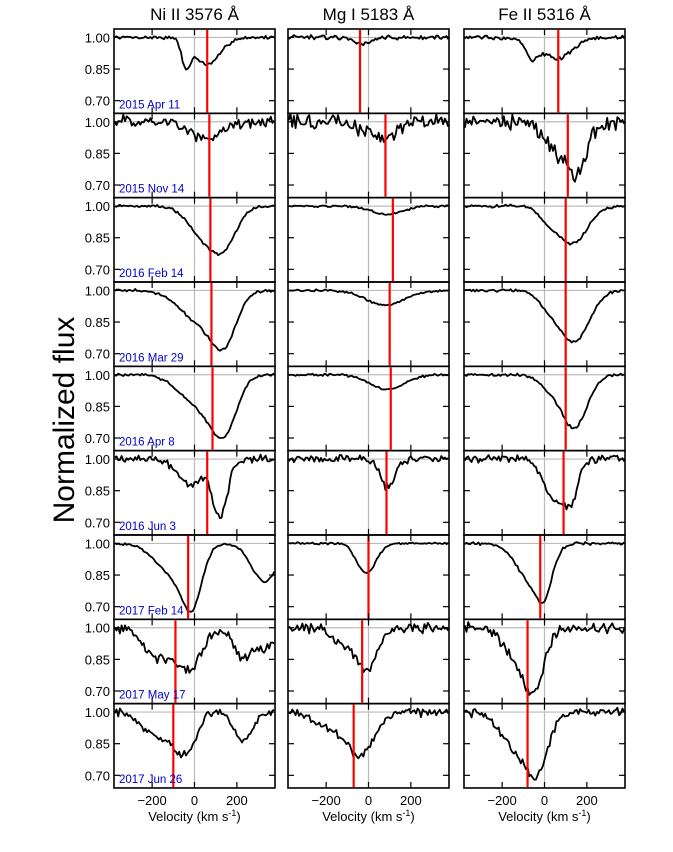  Describe the element at coordinates (194, 14) in the screenshot. I see `column-title: Ni II 3576 Å` at that location.